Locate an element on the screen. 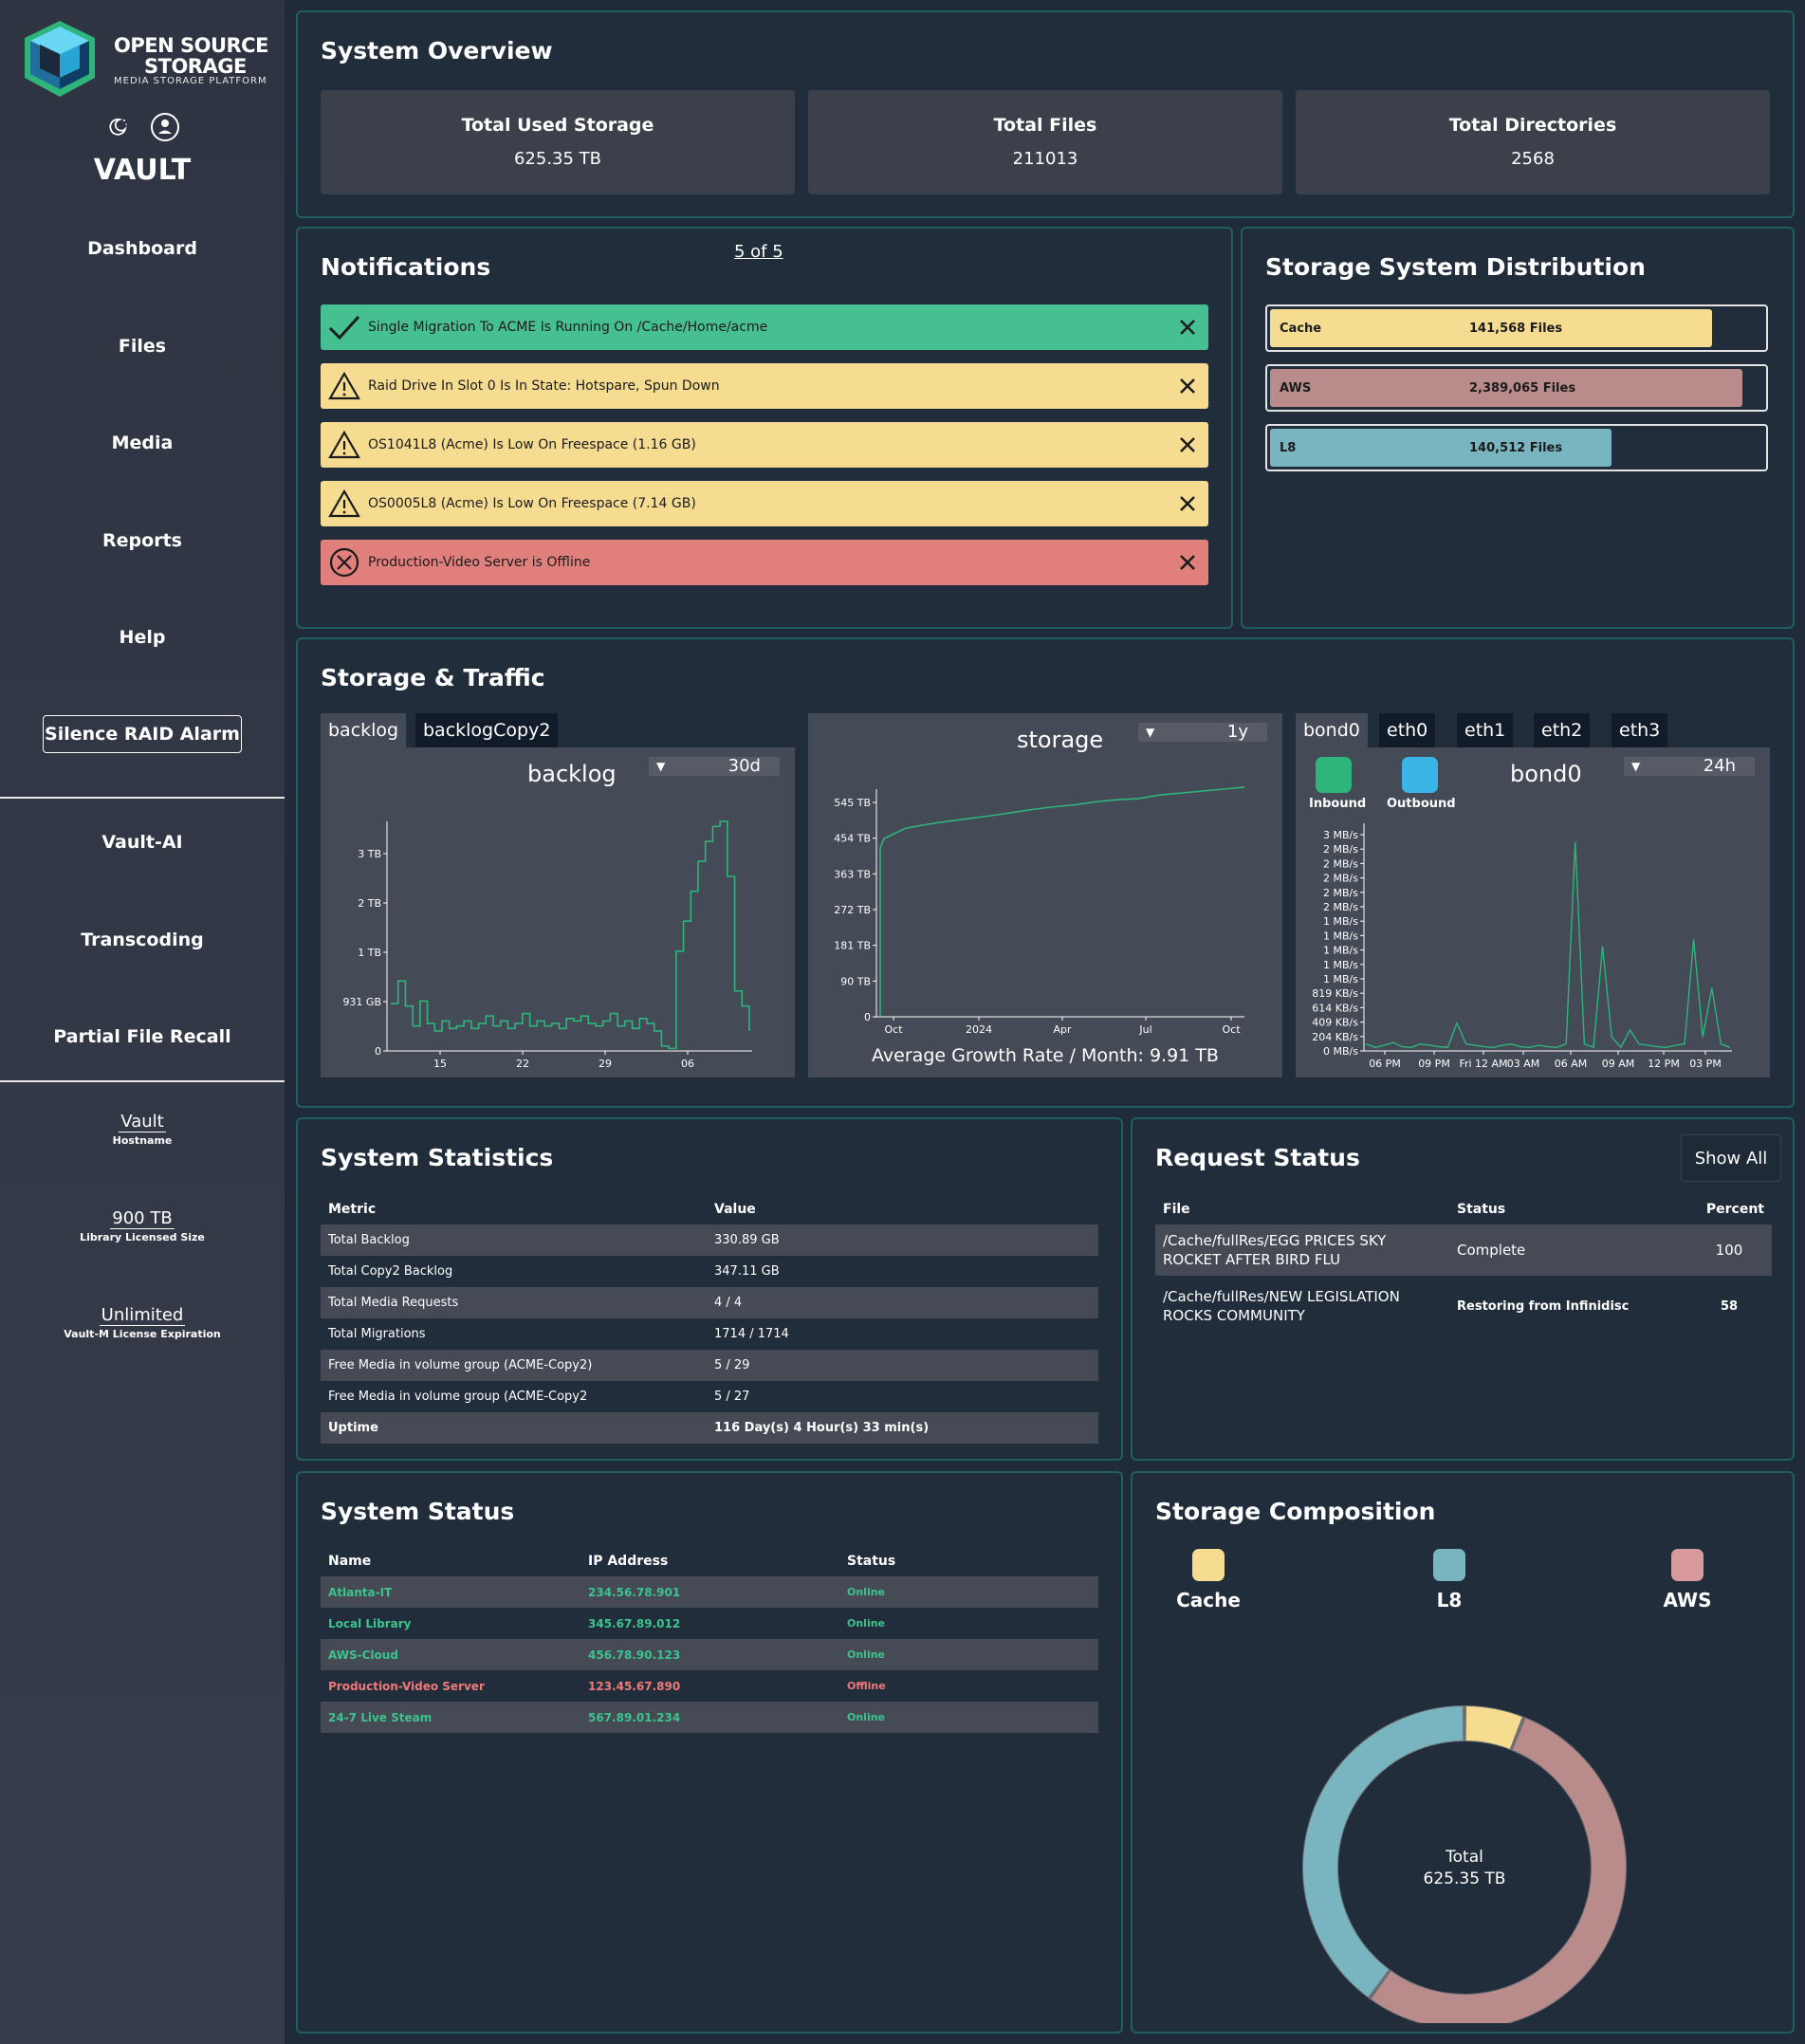 The width and height of the screenshot is (1805, 2044). tab-backlog-copy2: backlogCopy2 is located at coordinates (487, 730).